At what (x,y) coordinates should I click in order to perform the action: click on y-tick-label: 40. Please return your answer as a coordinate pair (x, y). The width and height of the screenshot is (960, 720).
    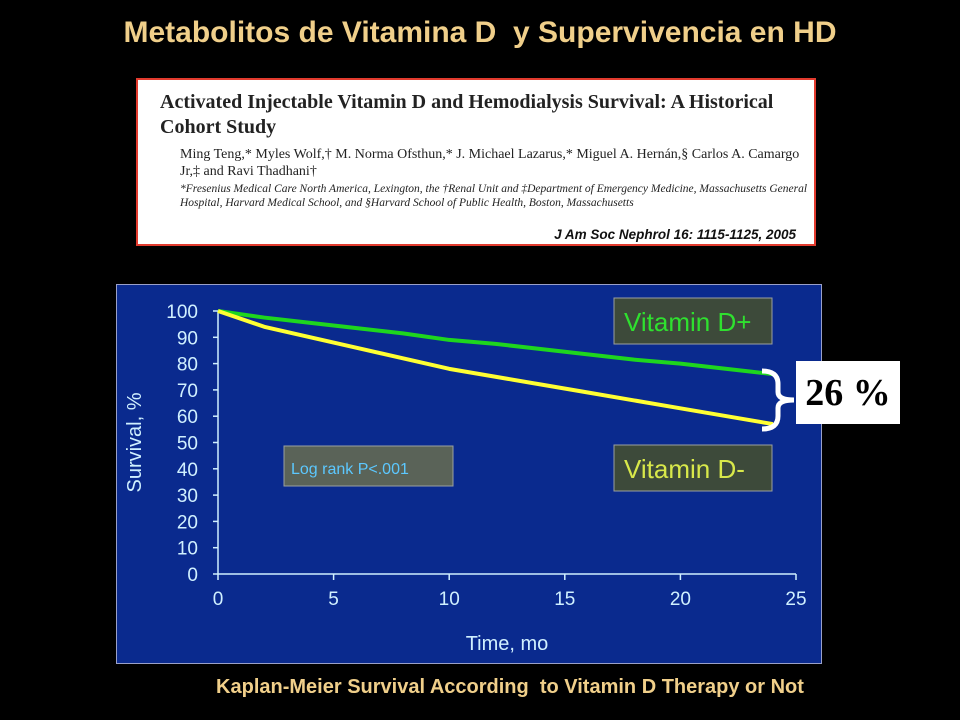
    Looking at the image, I should click on (187, 470).